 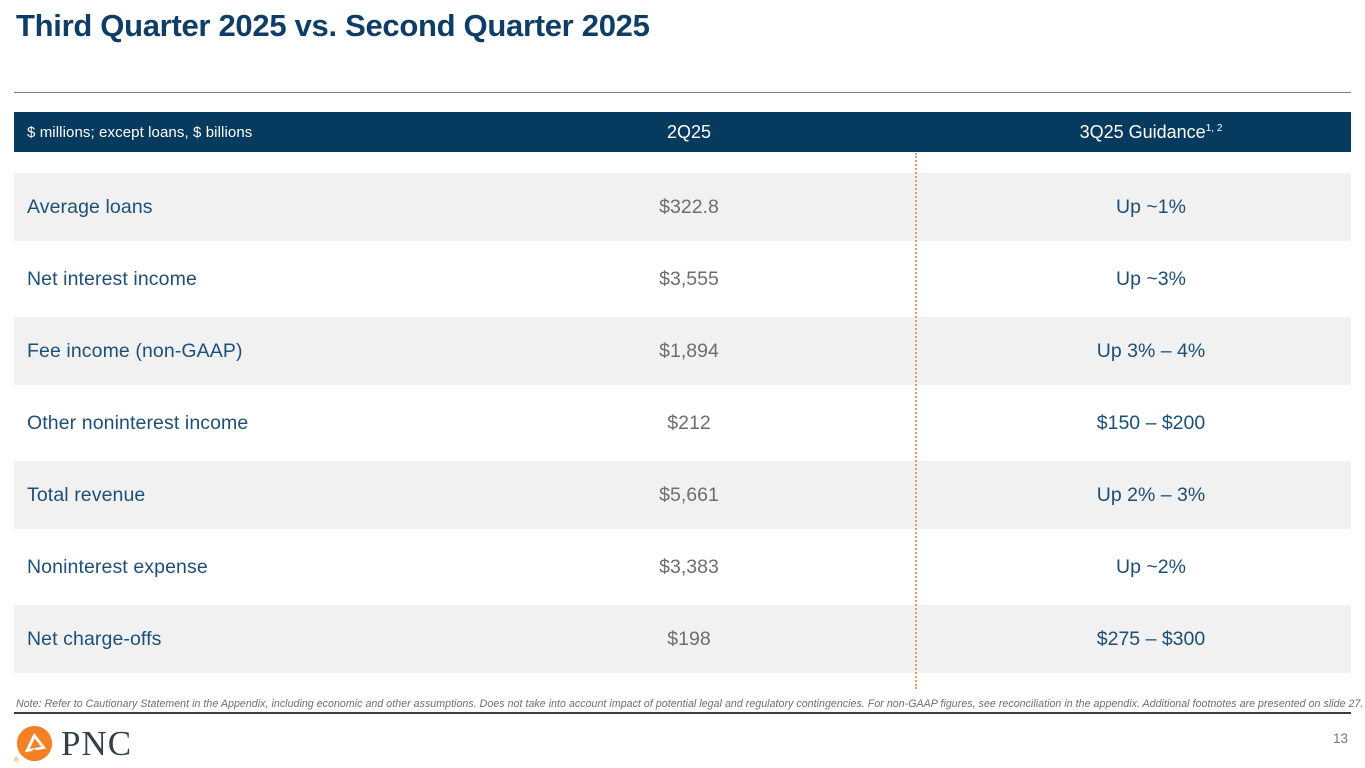 I want to click on table-row: Total revenue $5,661 Up 2% – 3%, so click(x=682, y=495).